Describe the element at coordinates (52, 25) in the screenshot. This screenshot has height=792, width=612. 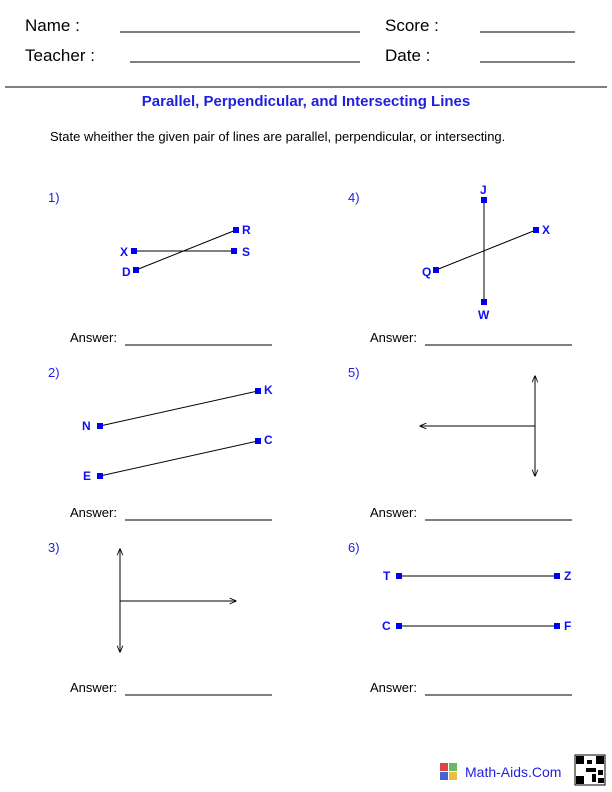
I see `name-label: Name :` at that location.